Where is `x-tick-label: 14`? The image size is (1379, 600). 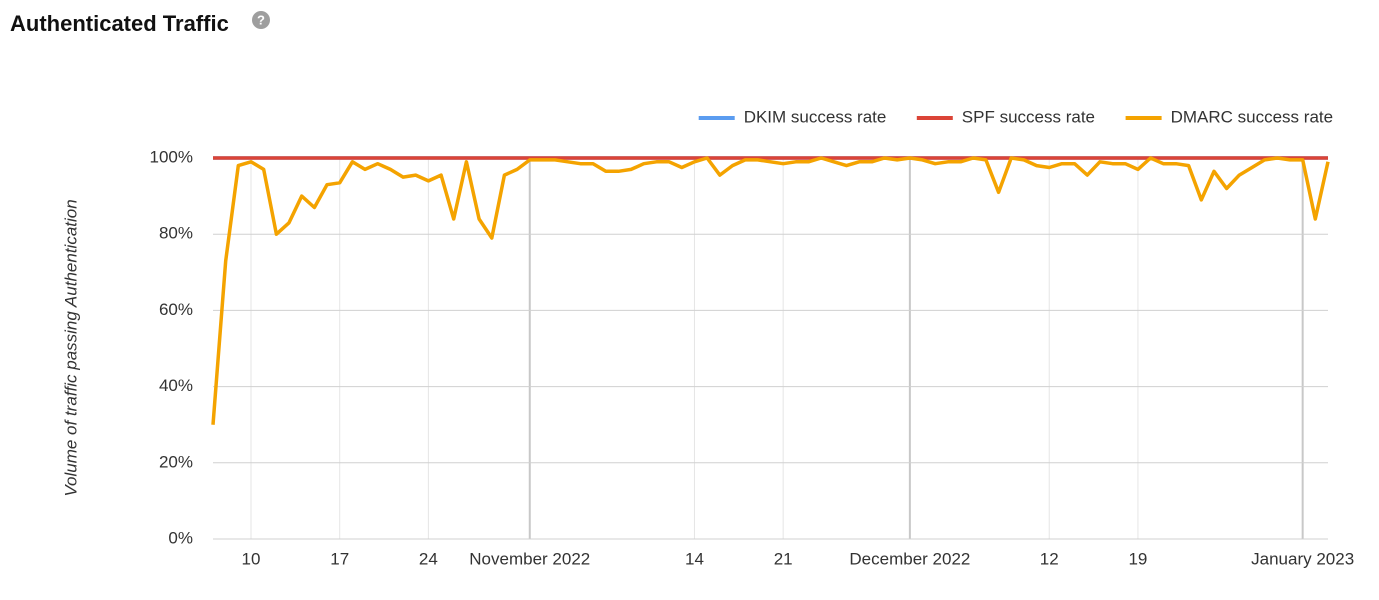
x-tick-label: 14 is located at coordinates (694, 558).